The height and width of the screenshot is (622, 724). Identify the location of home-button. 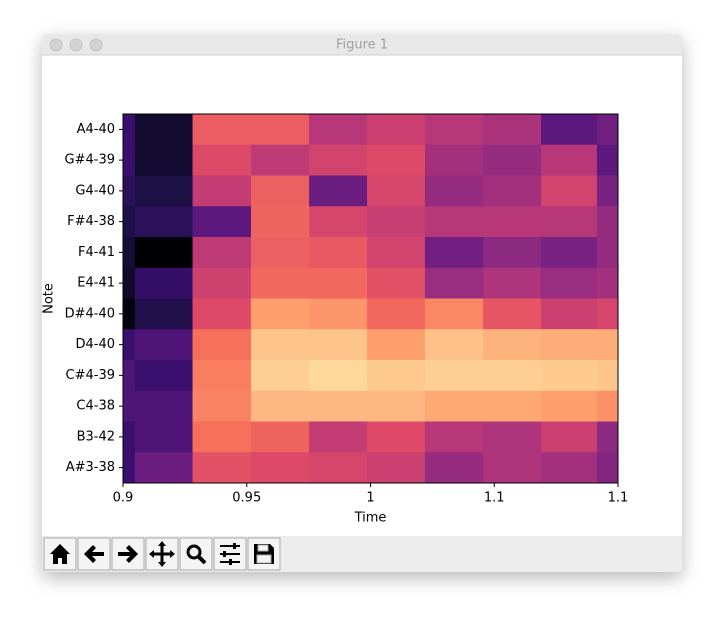
(60, 554).